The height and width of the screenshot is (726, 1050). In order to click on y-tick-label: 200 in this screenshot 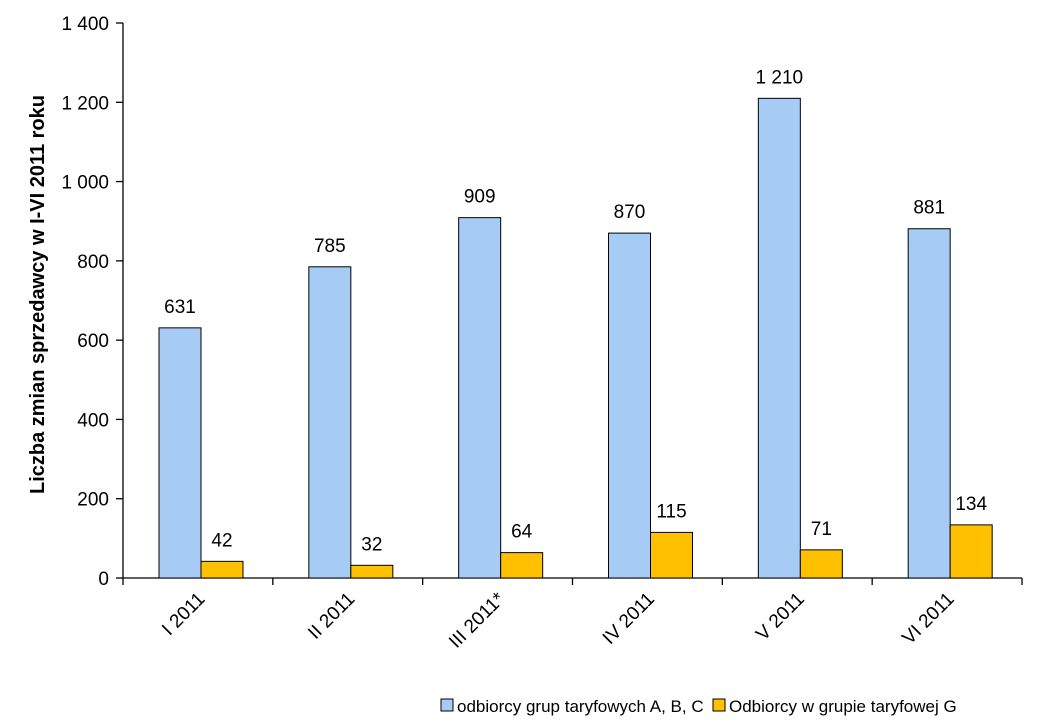, I will do `click(93, 500)`.